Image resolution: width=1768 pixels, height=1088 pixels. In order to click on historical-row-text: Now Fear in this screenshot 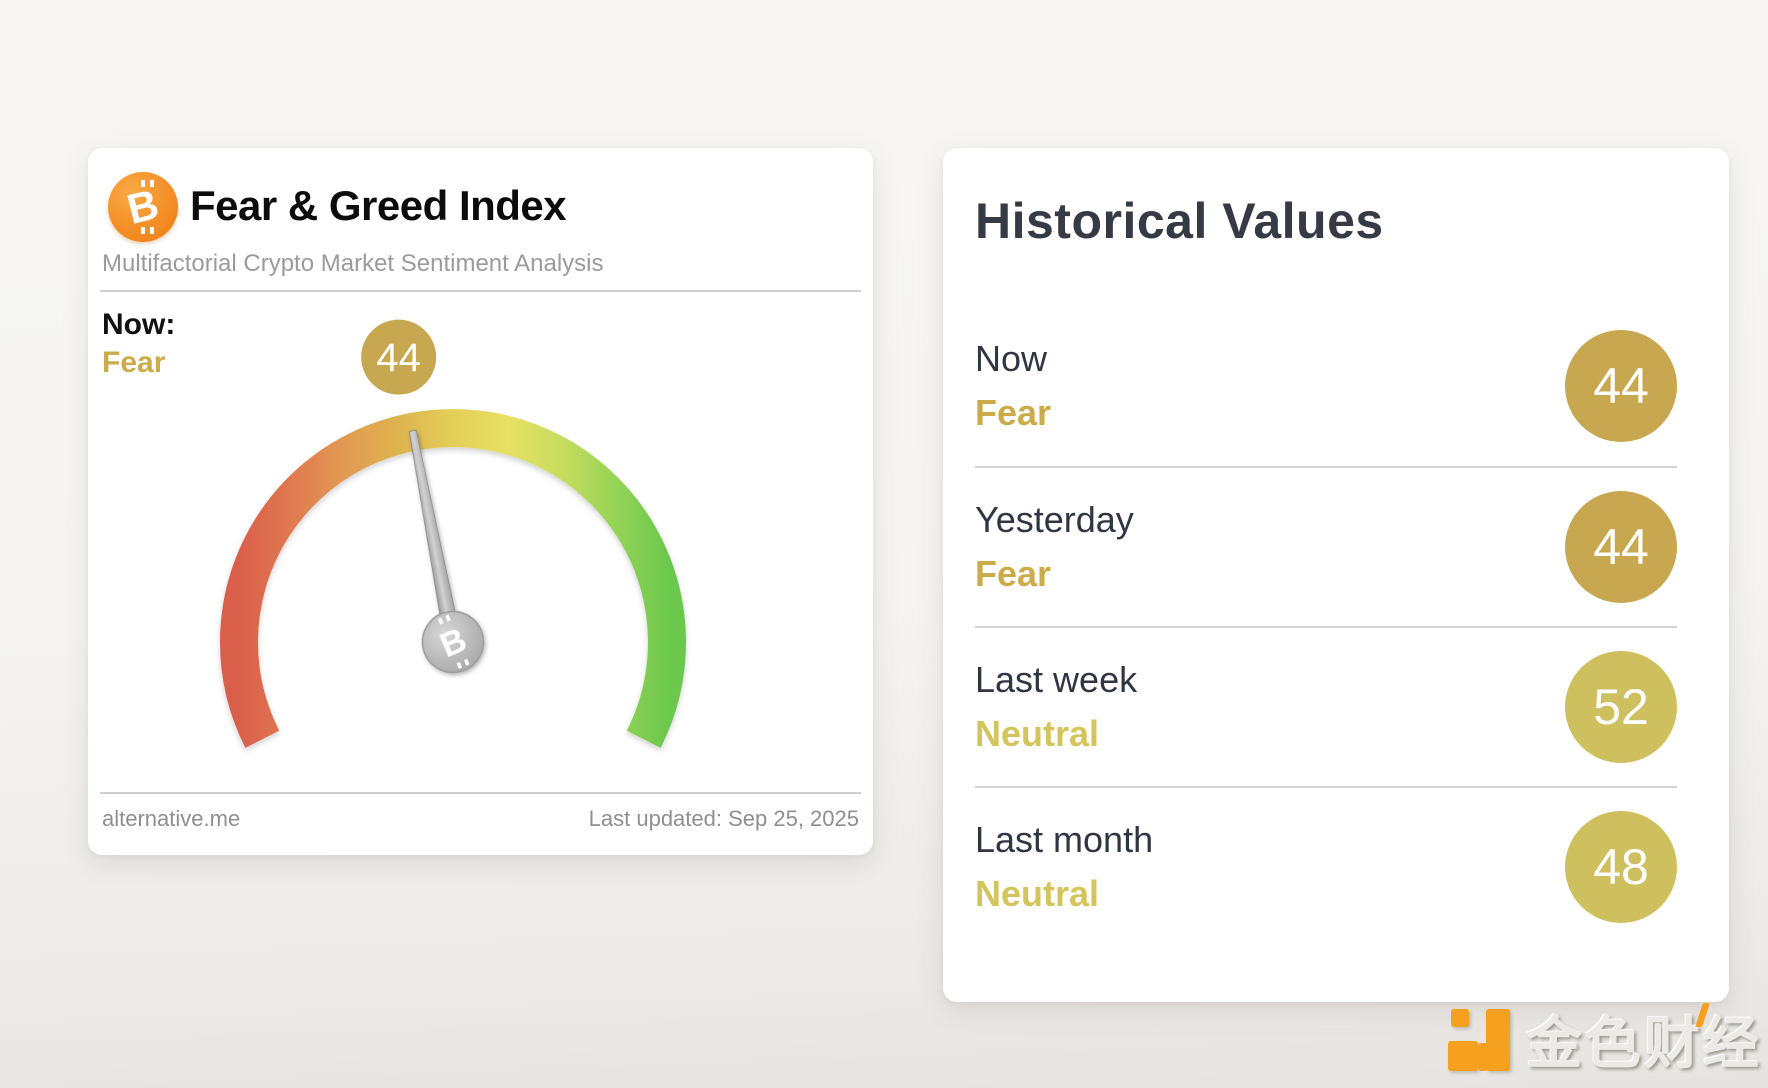, I will do `click(1013, 386)`.